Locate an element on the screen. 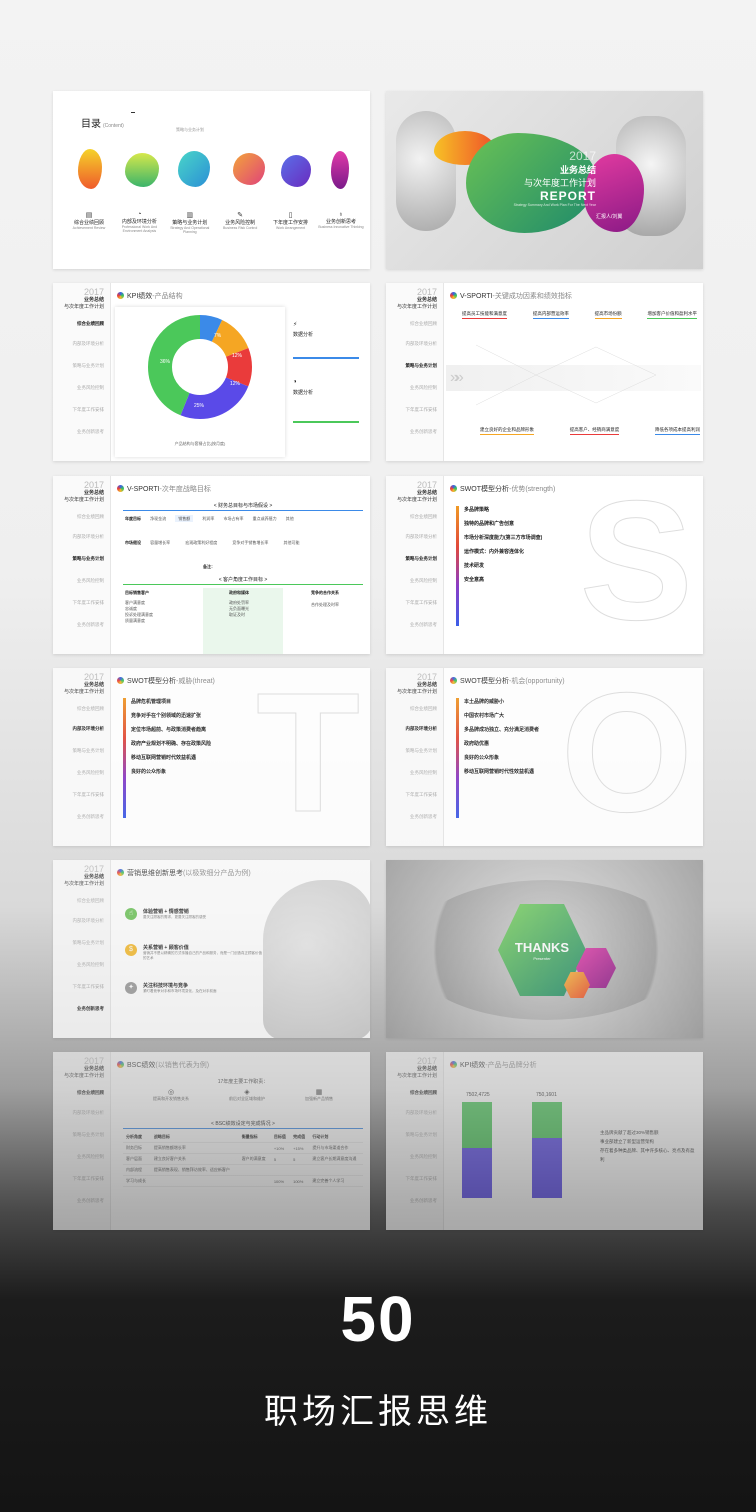 The image size is (756, 1512). blob-purple is located at coordinates (296, 171).